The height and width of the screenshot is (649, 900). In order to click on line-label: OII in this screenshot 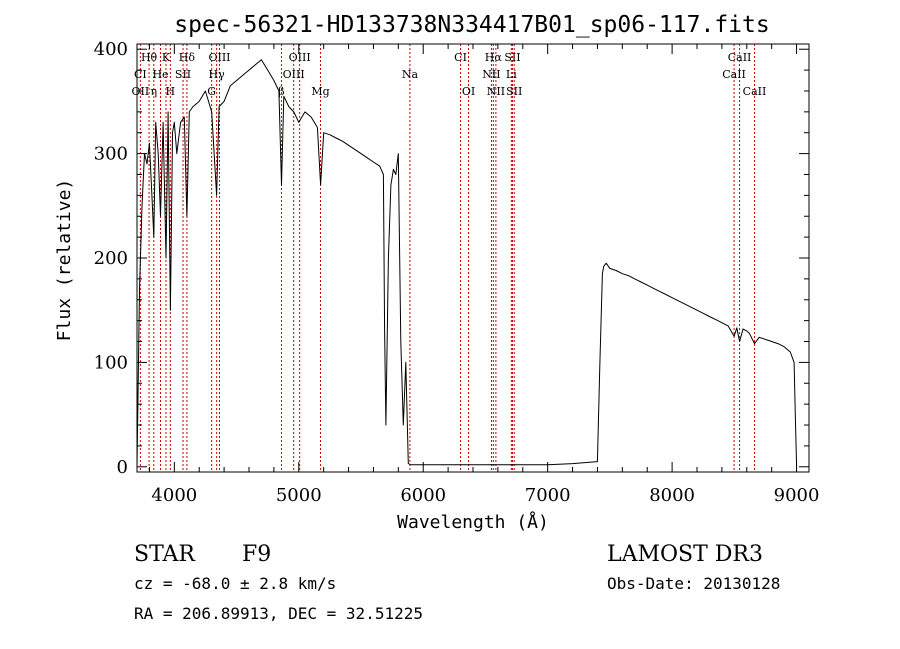, I will do `click(141, 91)`.